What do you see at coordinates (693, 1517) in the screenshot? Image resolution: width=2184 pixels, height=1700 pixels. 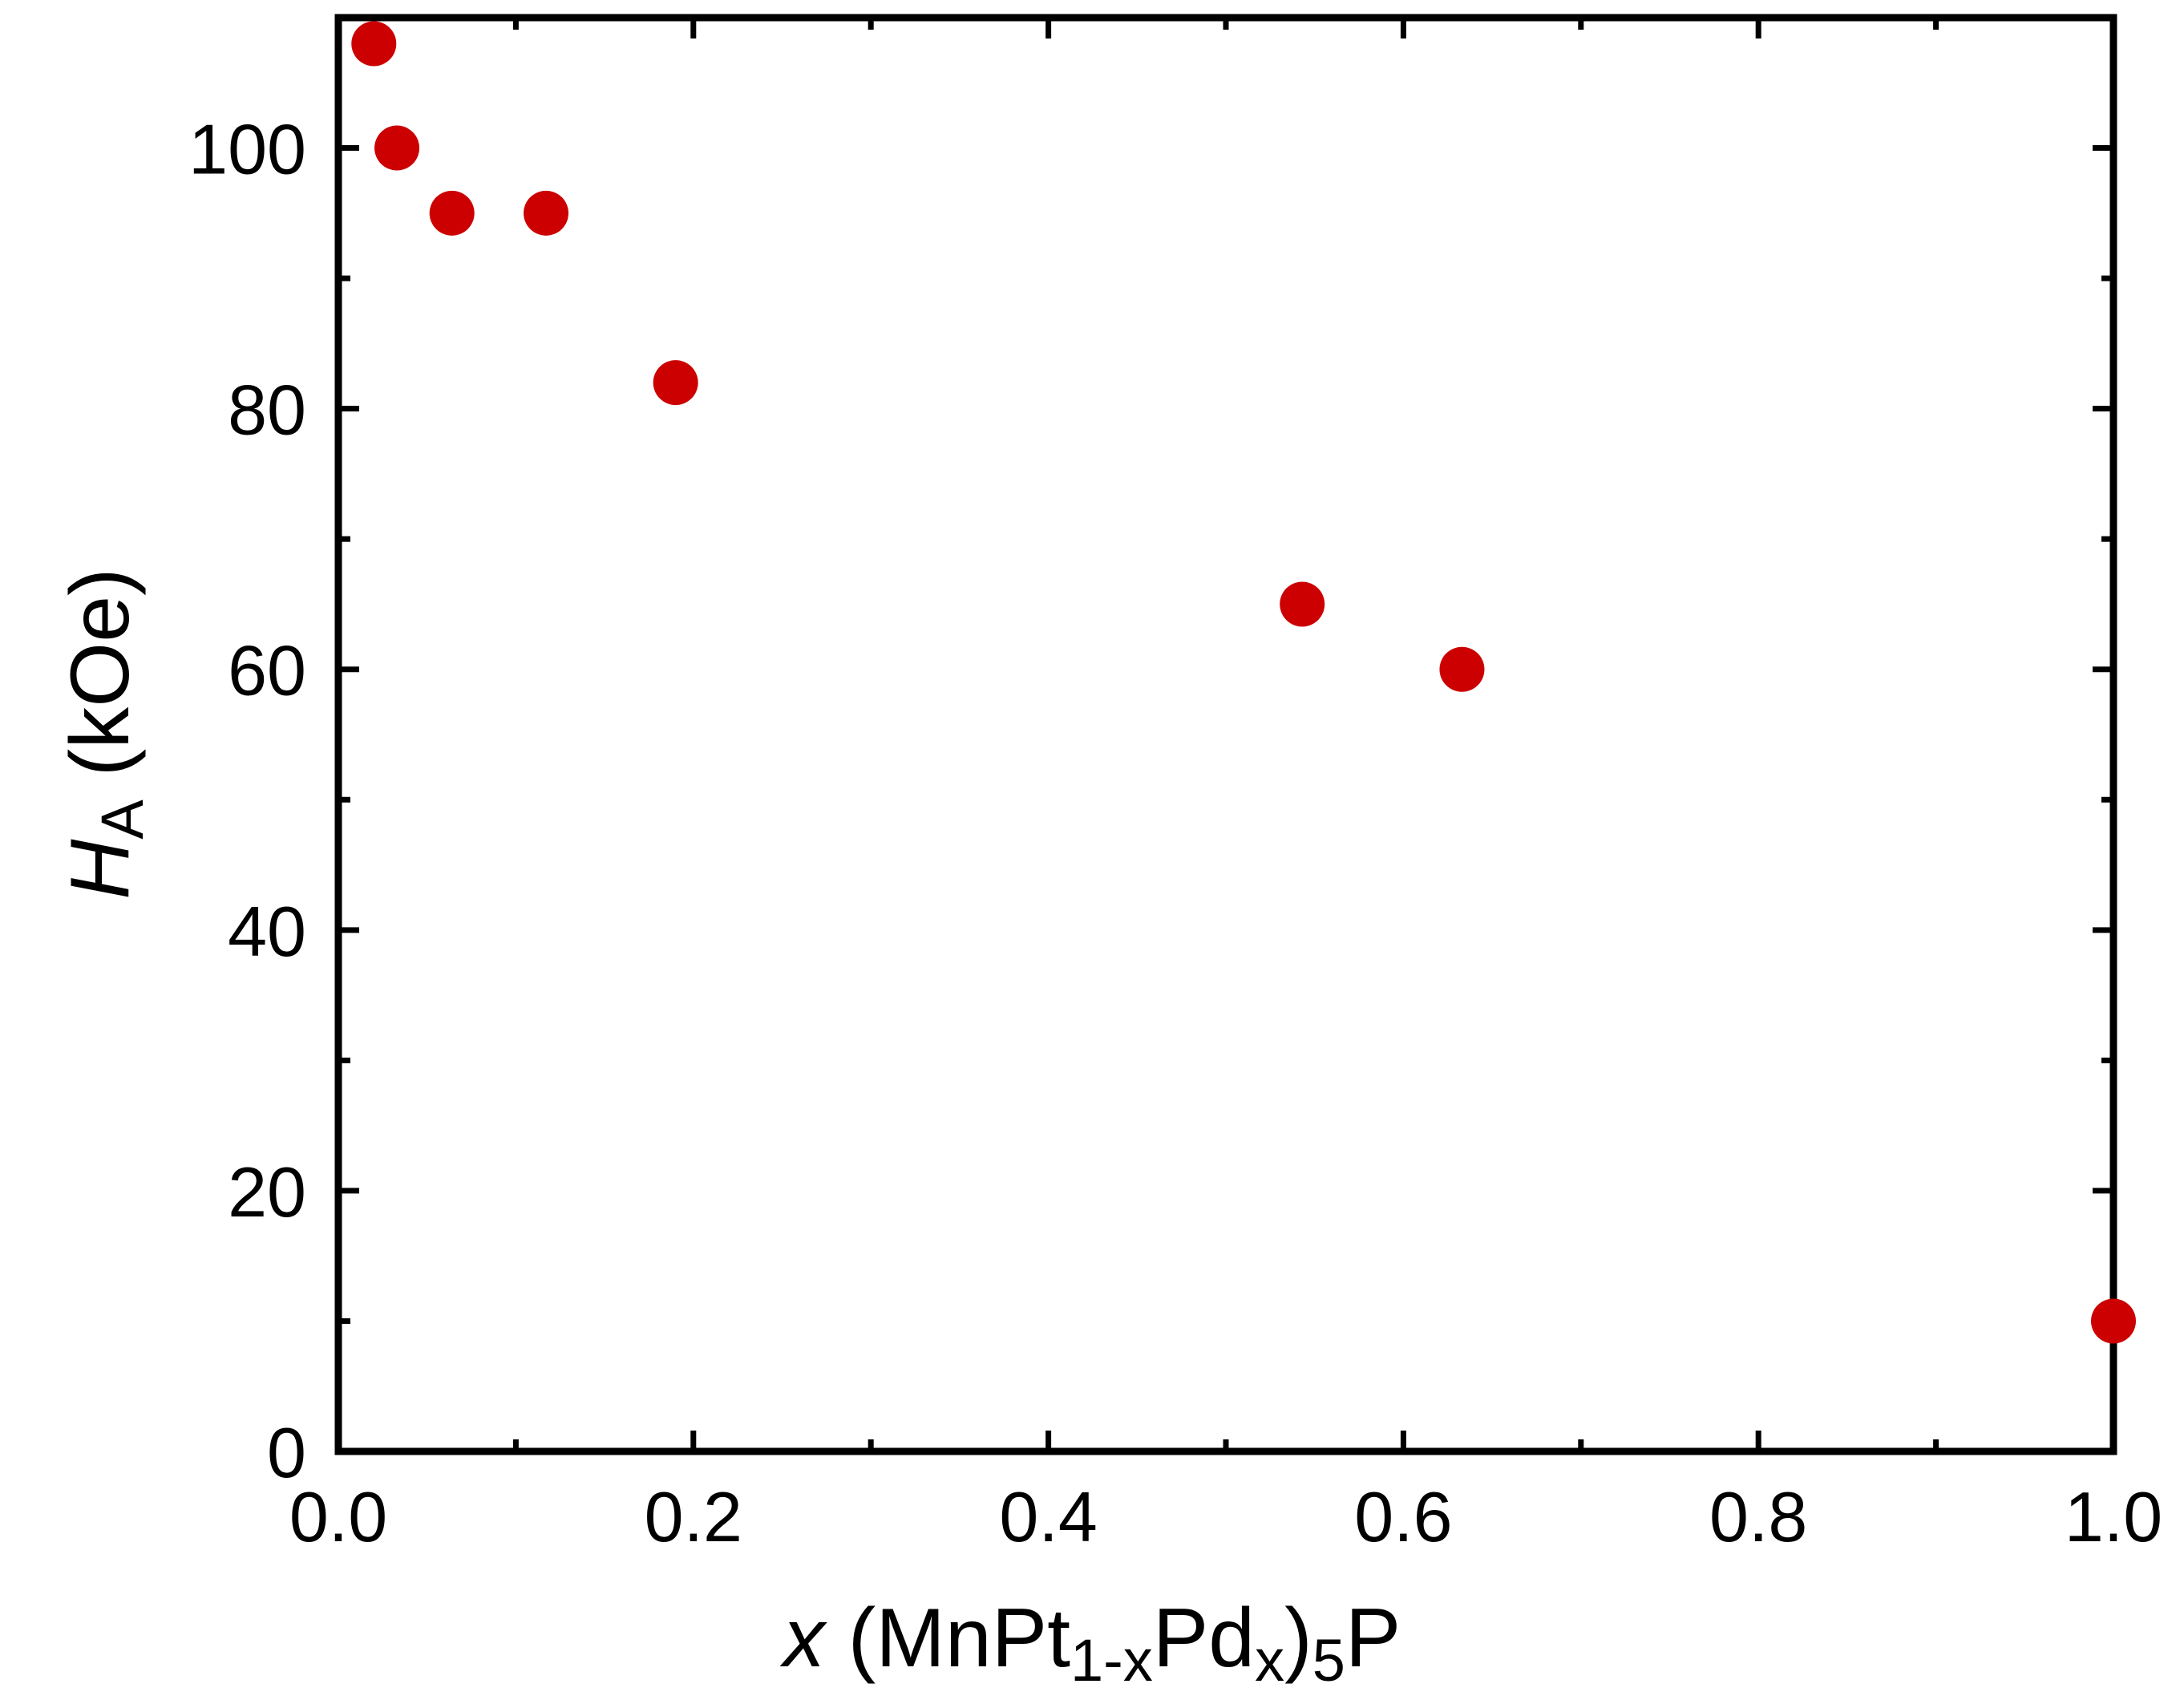 I see `x-tick-label: 0.2` at bounding box center [693, 1517].